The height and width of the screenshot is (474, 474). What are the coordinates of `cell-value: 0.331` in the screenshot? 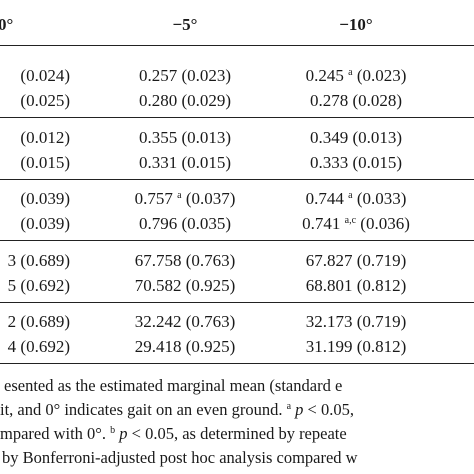 It's located at (158, 162).